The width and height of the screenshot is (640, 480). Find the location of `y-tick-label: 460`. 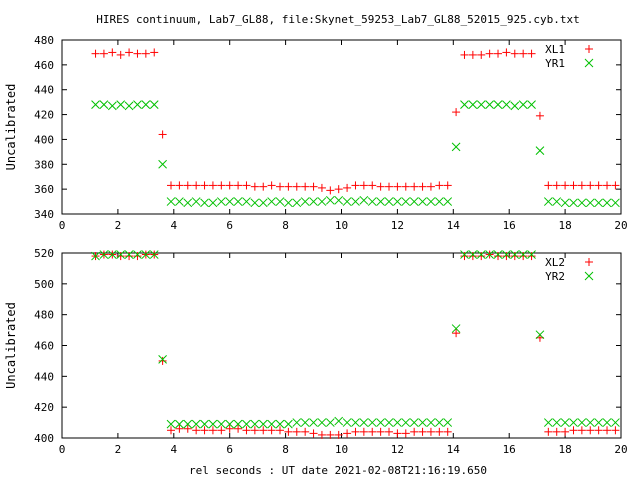

y-tick-label: 460 is located at coordinates (44, 346).